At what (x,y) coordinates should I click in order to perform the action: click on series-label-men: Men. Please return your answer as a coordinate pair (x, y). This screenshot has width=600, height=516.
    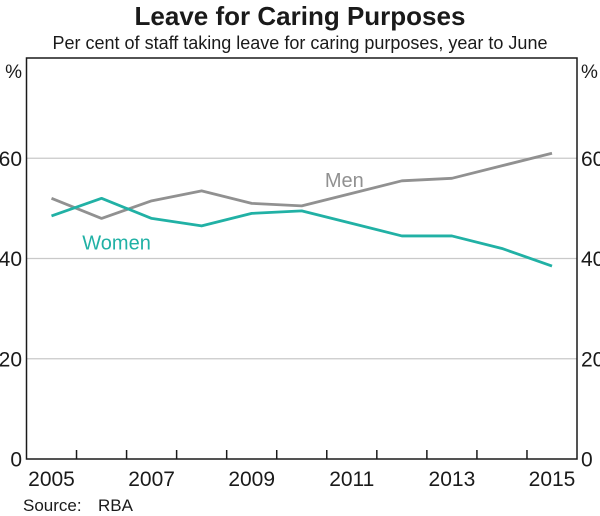
    Looking at the image, I should click on (344, 181).